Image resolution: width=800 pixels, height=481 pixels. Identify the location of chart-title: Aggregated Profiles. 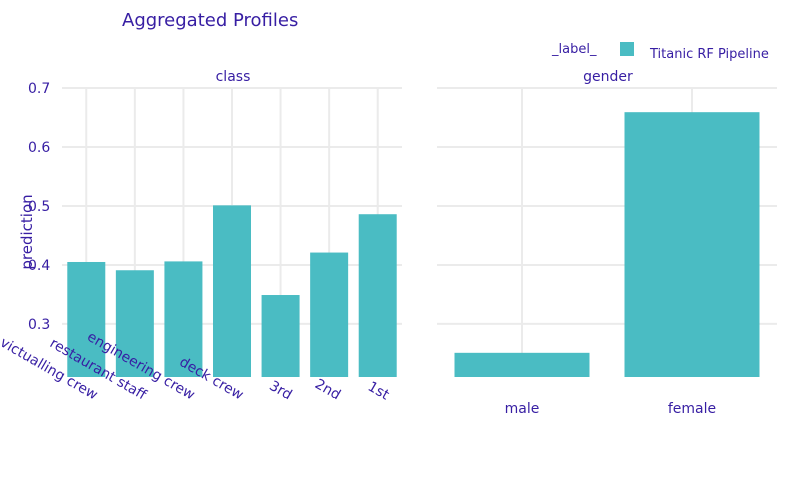
(210, 20).